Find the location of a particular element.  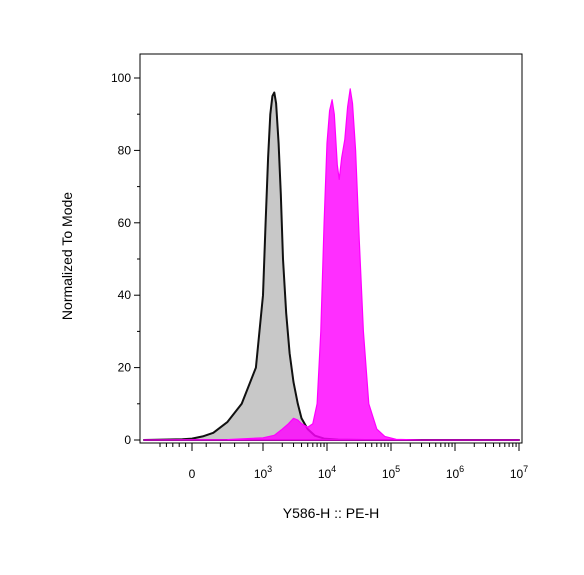

x-tick-label: 10⁶ is located at coordinates (455, 472).